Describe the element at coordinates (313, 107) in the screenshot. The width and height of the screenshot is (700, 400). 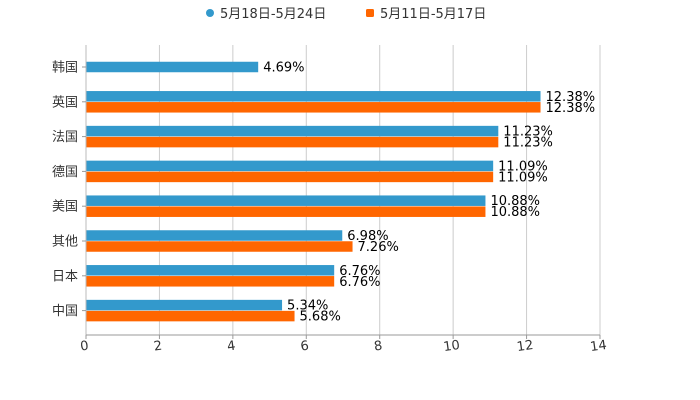
I see `bar-英国-series-2` at that location.